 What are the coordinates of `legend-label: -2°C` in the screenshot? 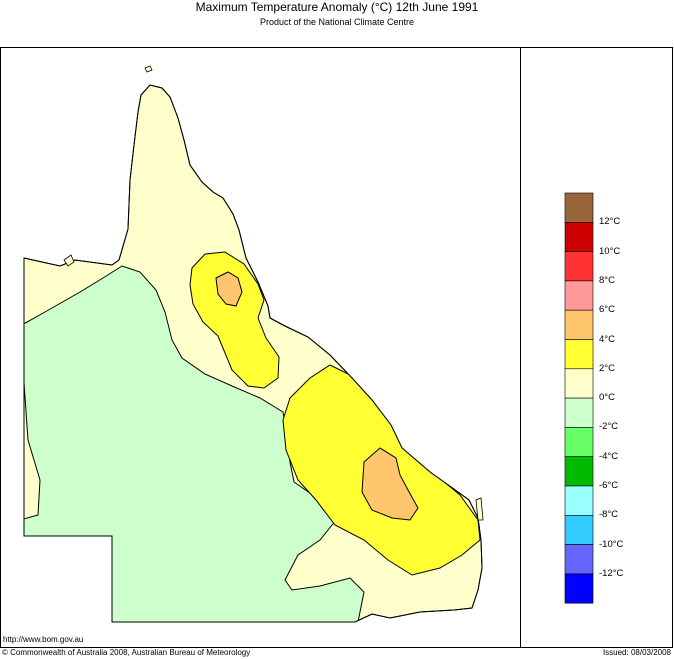 It's located at (609, 427).